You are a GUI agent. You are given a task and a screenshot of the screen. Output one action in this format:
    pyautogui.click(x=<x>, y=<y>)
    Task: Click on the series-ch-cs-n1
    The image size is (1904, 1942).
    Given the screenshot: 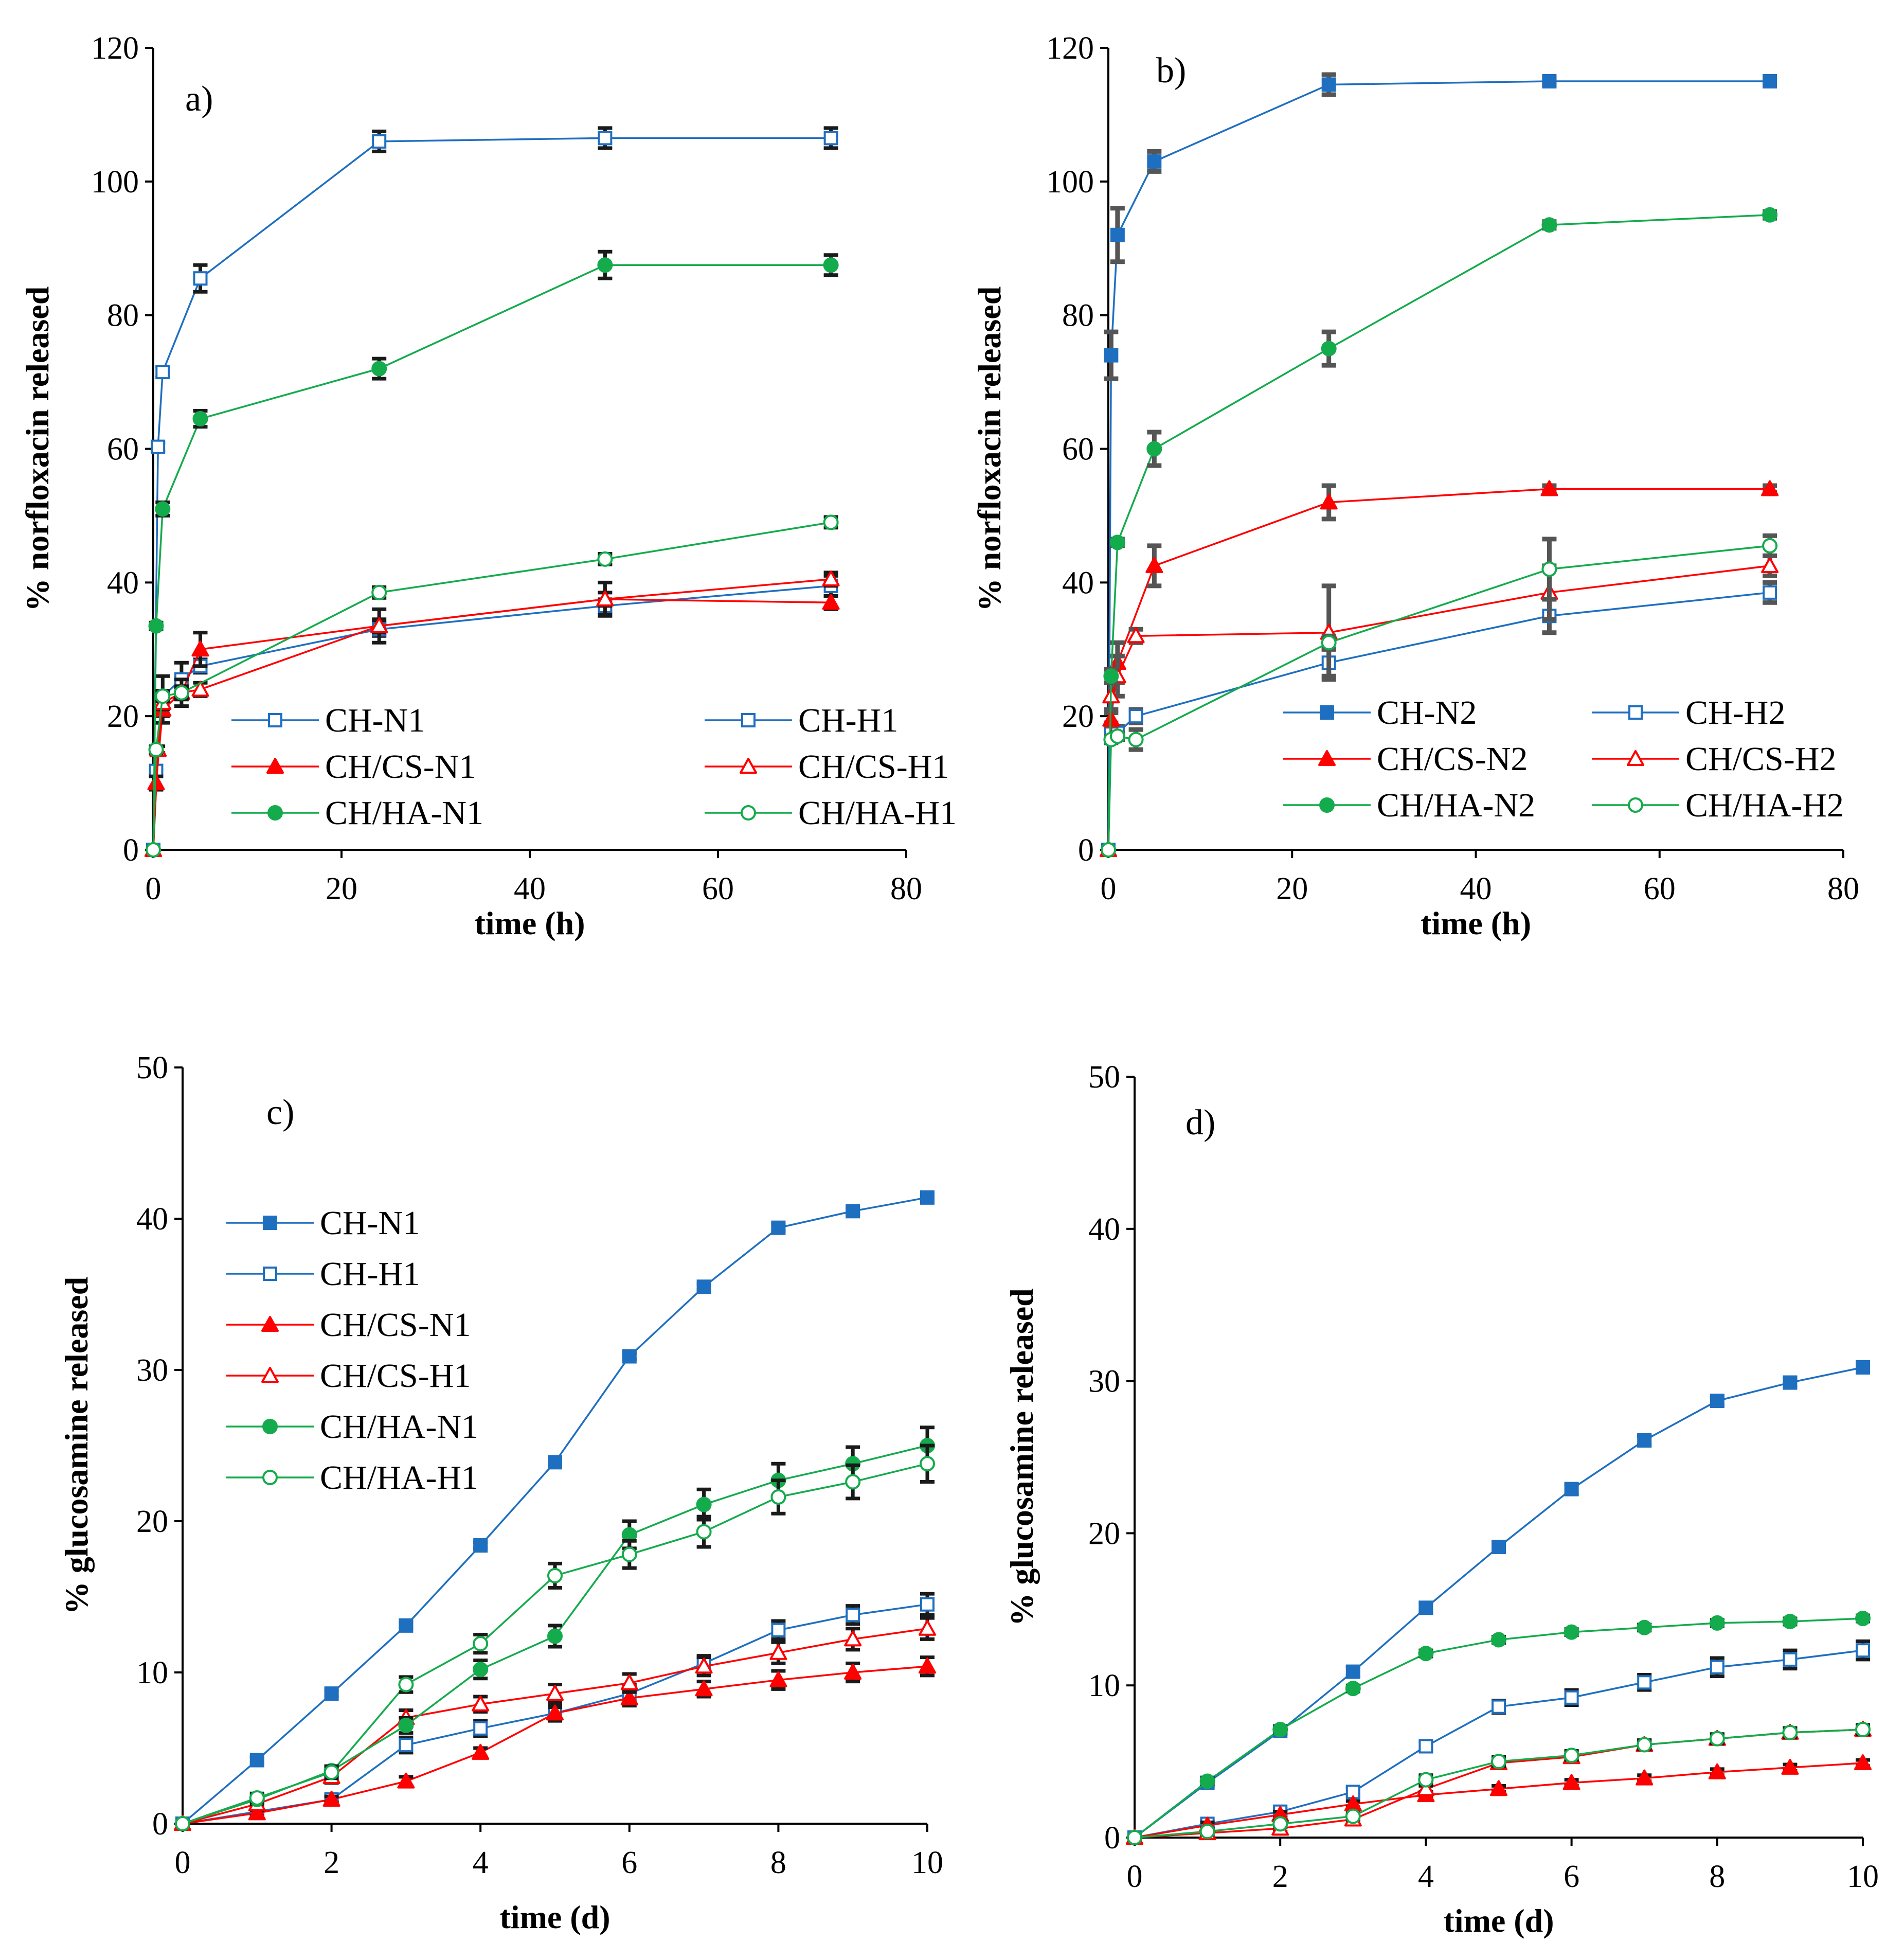 What is the action you would take?
    pyautogui.click(x=492, y=718)
    